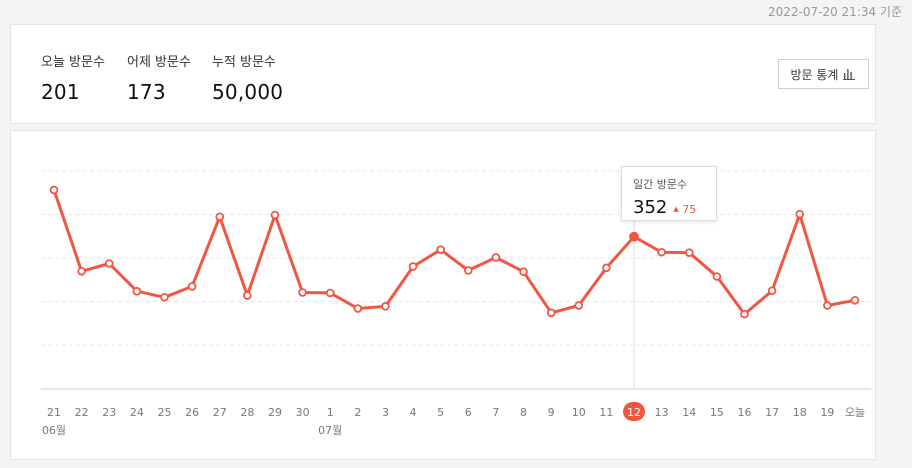 The image size is (912, 468). What do you see at coordinates (849, 74) in the screenshot?
I see `bar-chart-icon` at bounding box center [849, 74].